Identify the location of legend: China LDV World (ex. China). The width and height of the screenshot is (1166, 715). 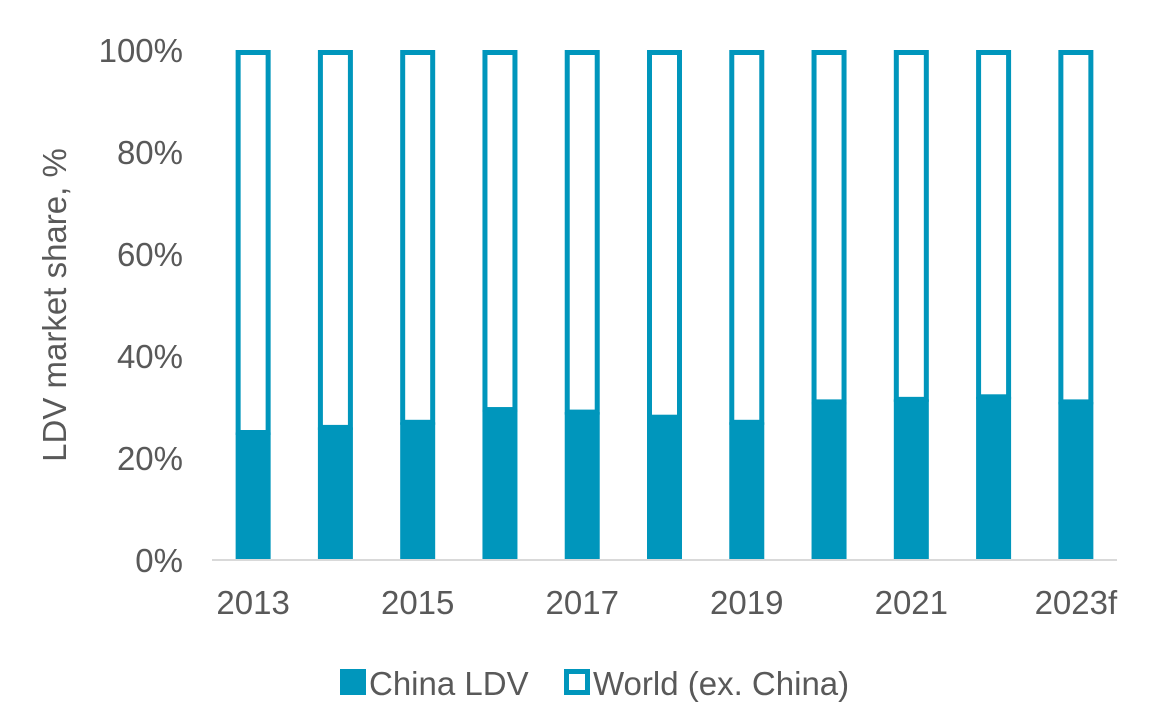
(594, 683).